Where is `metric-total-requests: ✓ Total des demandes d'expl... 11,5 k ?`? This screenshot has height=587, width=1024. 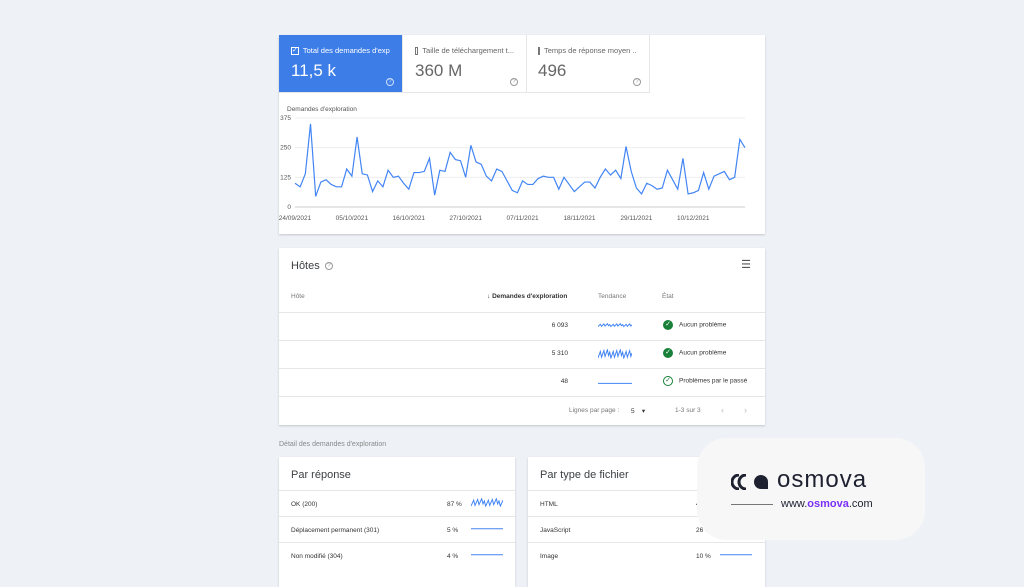 metric-total-requests: ✓ Total des demandes d'expl... 11,5 k ? is located at coordinates (341, 64).